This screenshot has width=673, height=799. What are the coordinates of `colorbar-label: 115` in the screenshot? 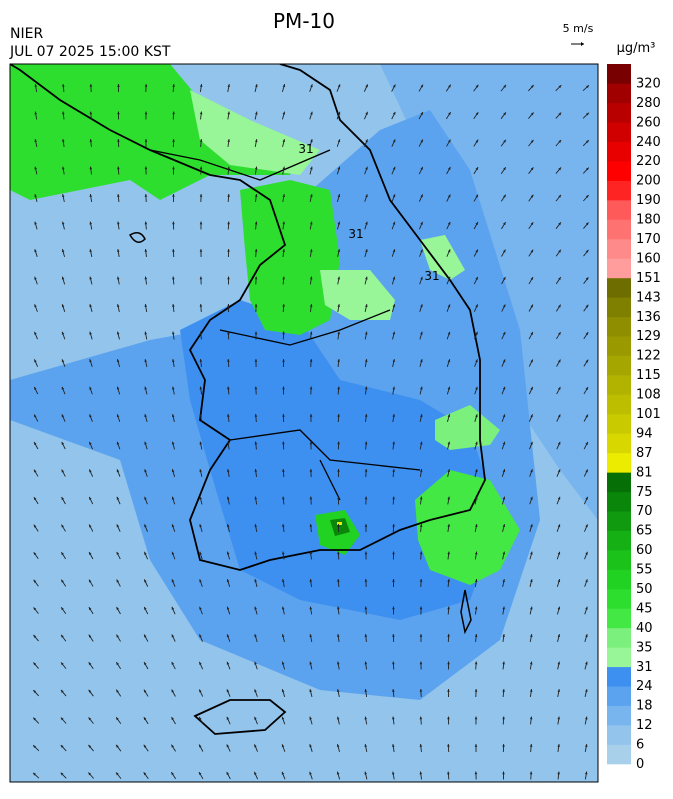 It's located at (648, 375).